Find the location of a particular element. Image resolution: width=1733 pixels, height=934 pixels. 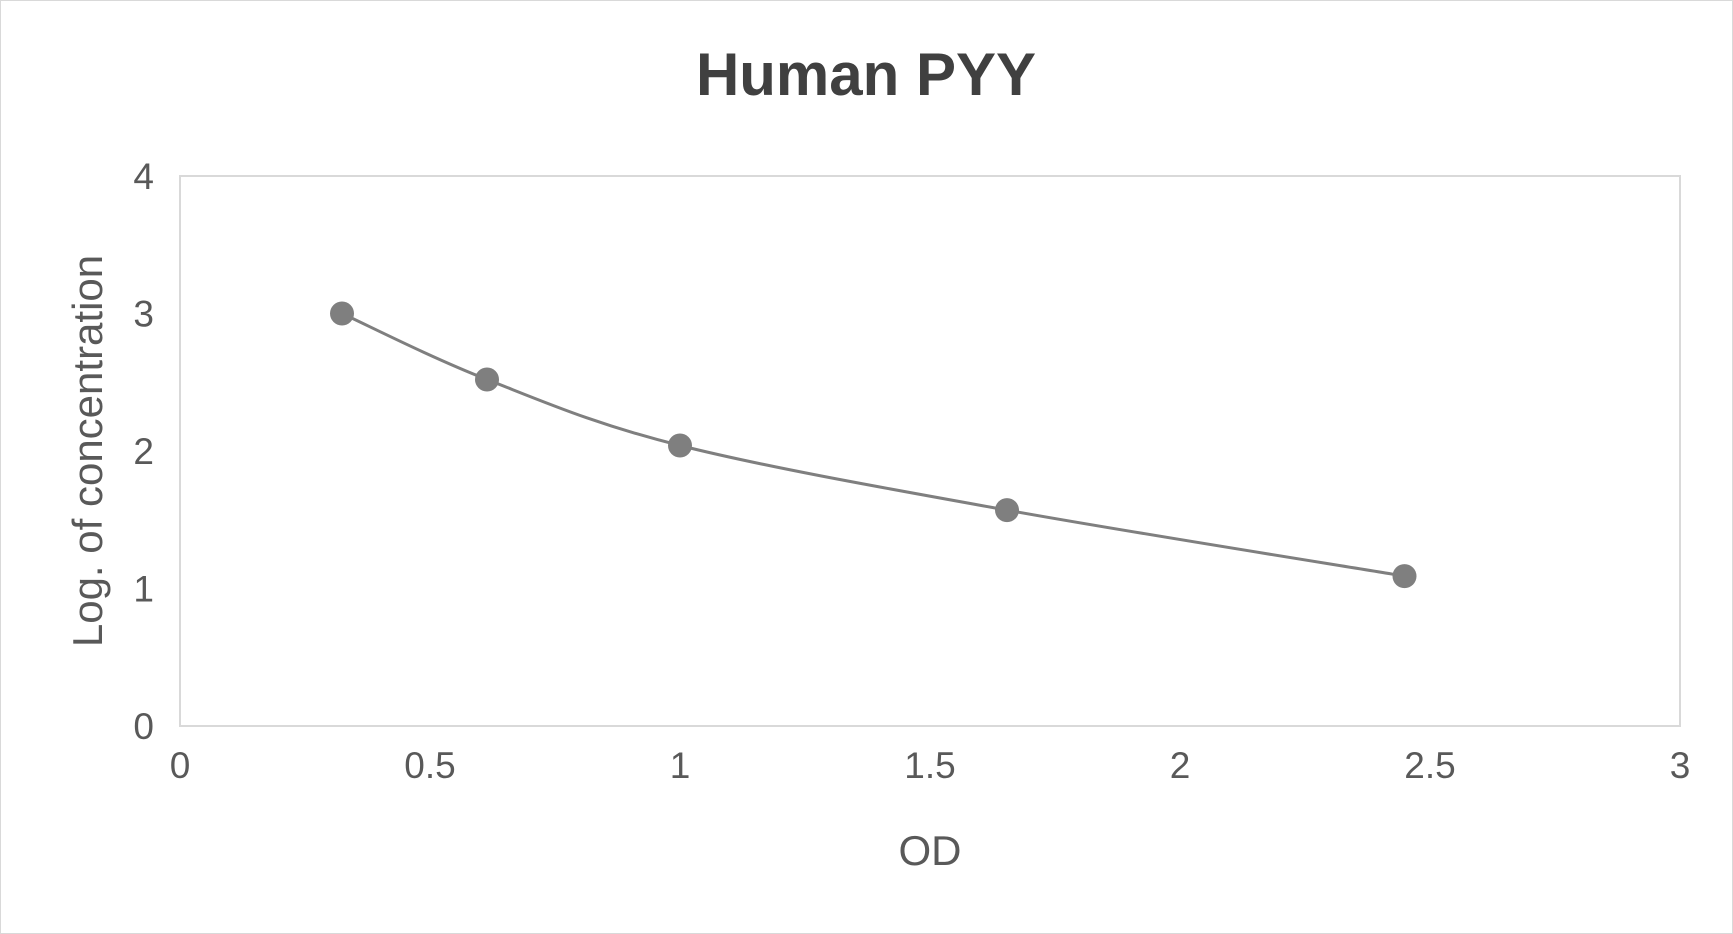

x-tick-label: 1.5 is located at coordinates (929, 765).